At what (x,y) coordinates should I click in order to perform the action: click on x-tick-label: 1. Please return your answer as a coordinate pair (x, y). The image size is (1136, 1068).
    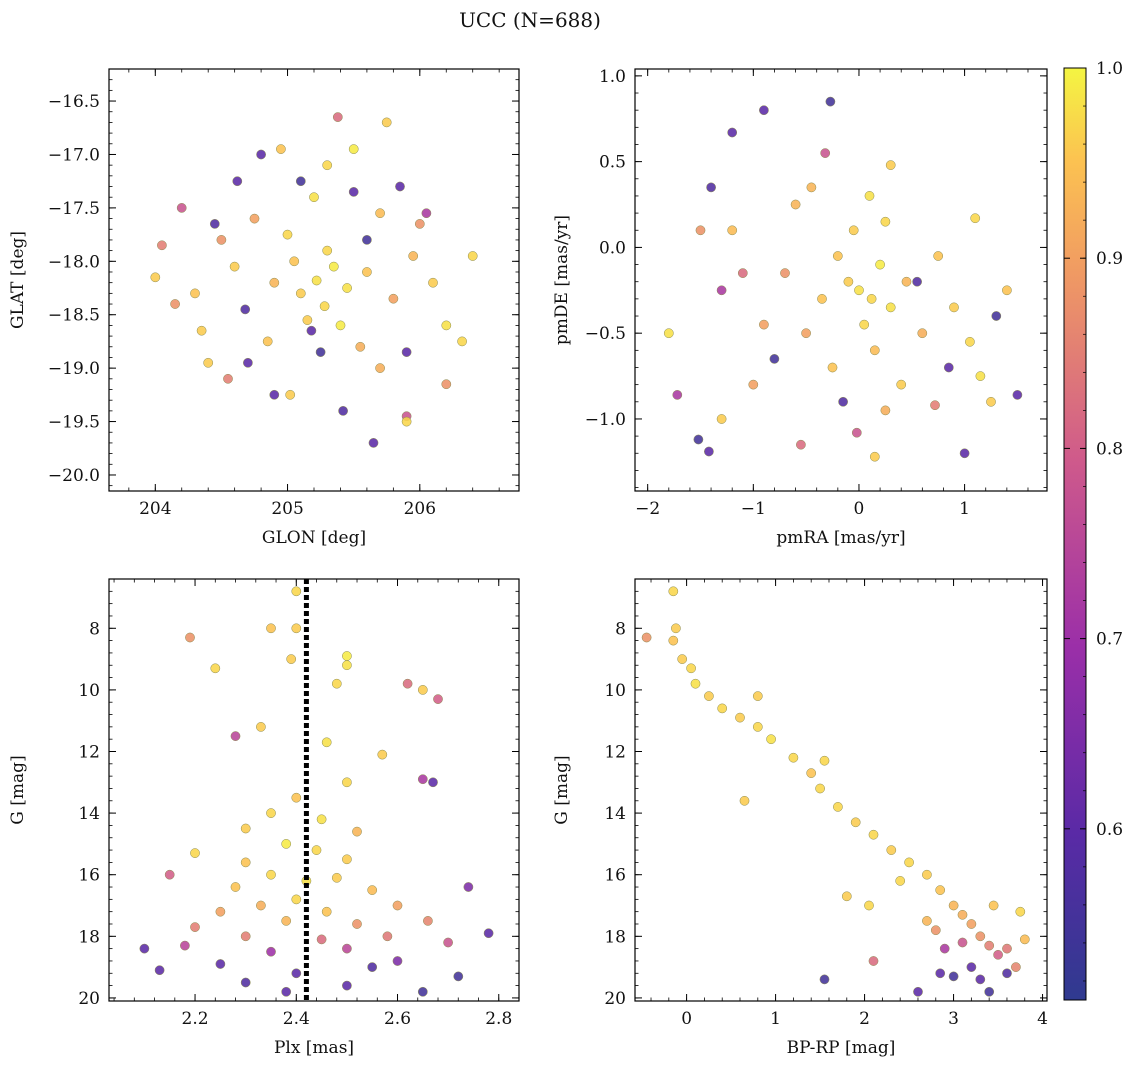
    Looking at the image, I should click on (964, 509).